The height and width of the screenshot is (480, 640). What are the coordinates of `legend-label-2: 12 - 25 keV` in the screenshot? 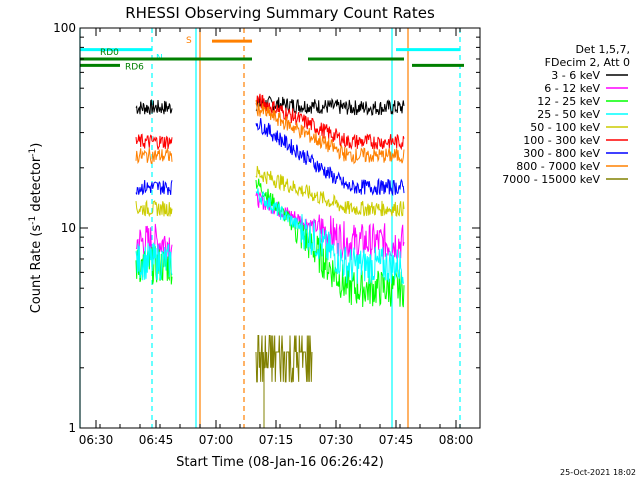 It's located at (568, 101).